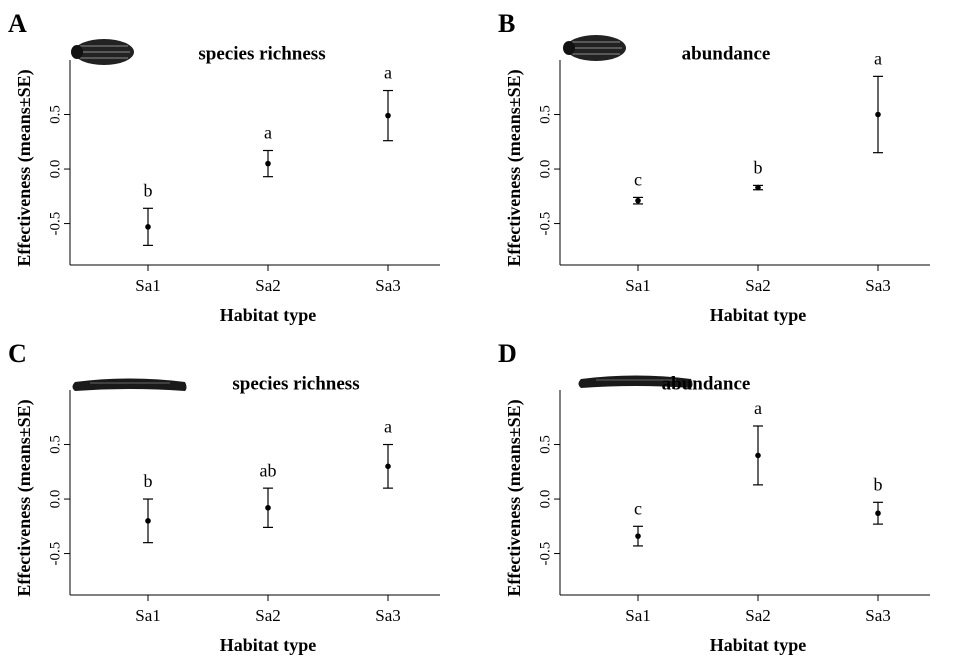 This screenshot has height=660, width=955. What do you see at coordinates (507, 353) in the screenshot?
I see `panel-label: D` at bounding box center [507, 353].